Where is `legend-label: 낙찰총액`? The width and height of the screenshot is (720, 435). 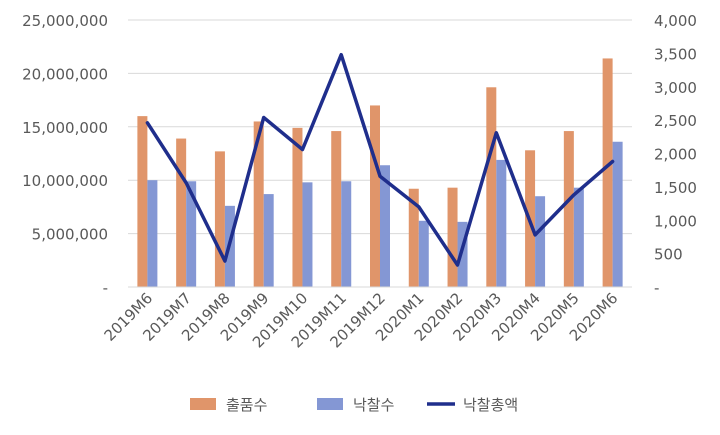
legend-label: 낙찰총액 is located at coordinates (490, 405).